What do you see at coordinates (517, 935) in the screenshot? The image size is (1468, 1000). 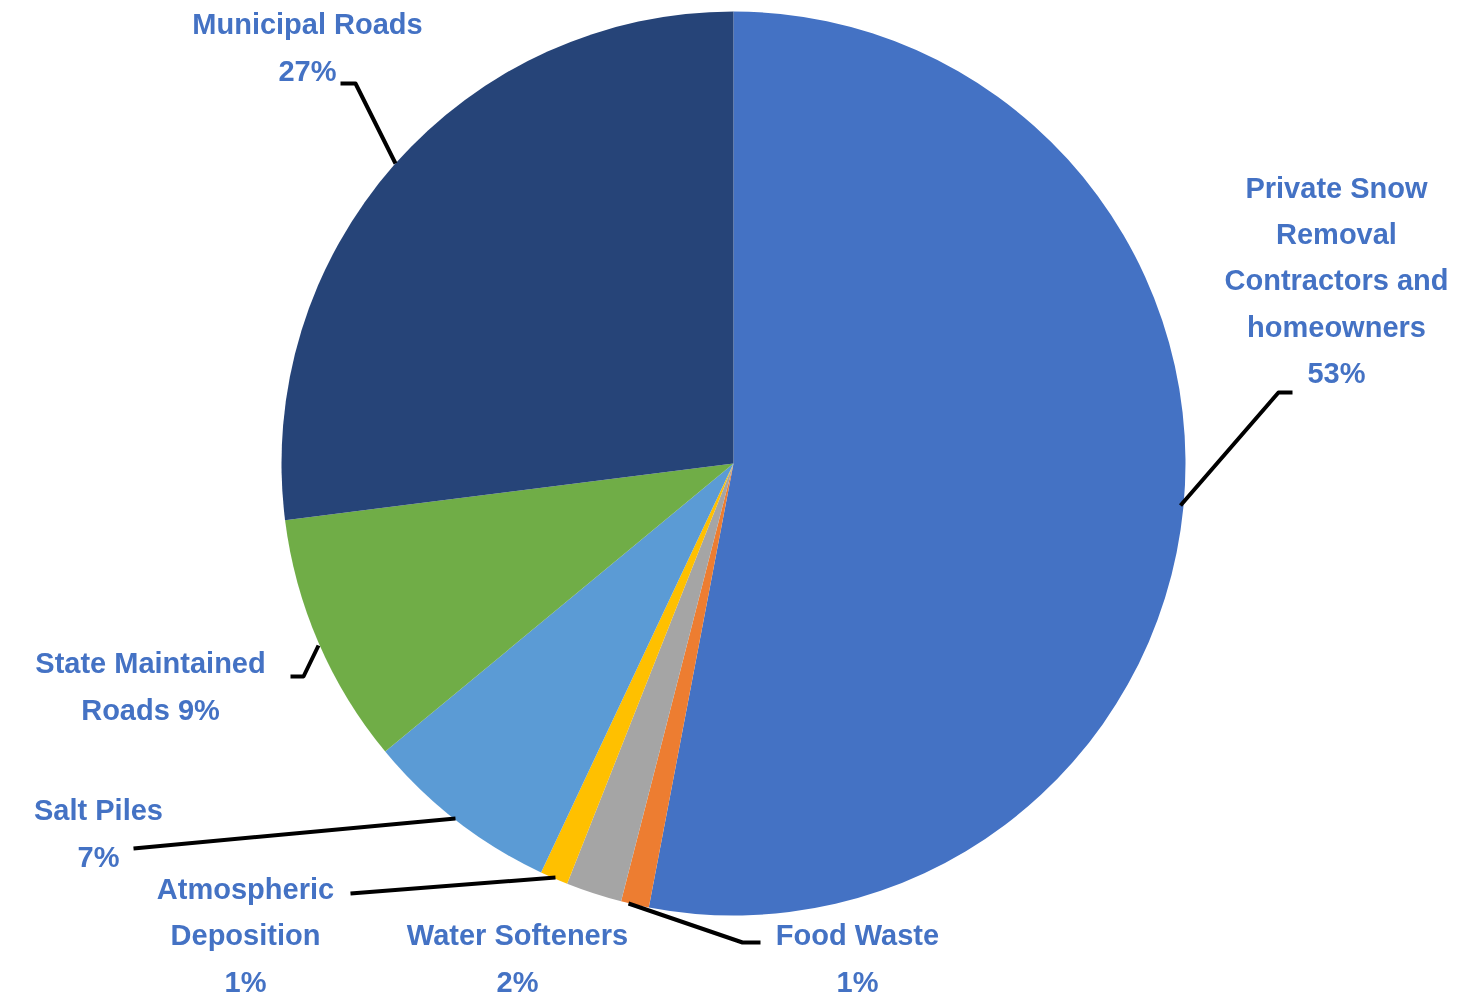 I see `slice-label: Water Softeners` at bounding box center [517, 935].